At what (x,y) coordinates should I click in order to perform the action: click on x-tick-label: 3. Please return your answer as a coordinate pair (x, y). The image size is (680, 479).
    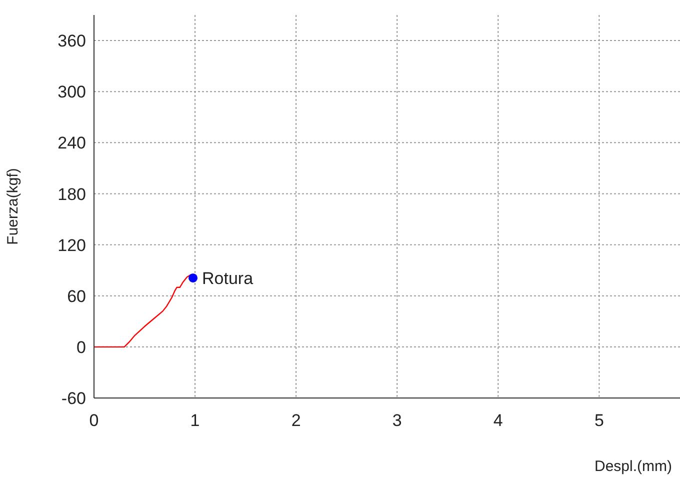
    Looking at the image, I should click on (397, 420).